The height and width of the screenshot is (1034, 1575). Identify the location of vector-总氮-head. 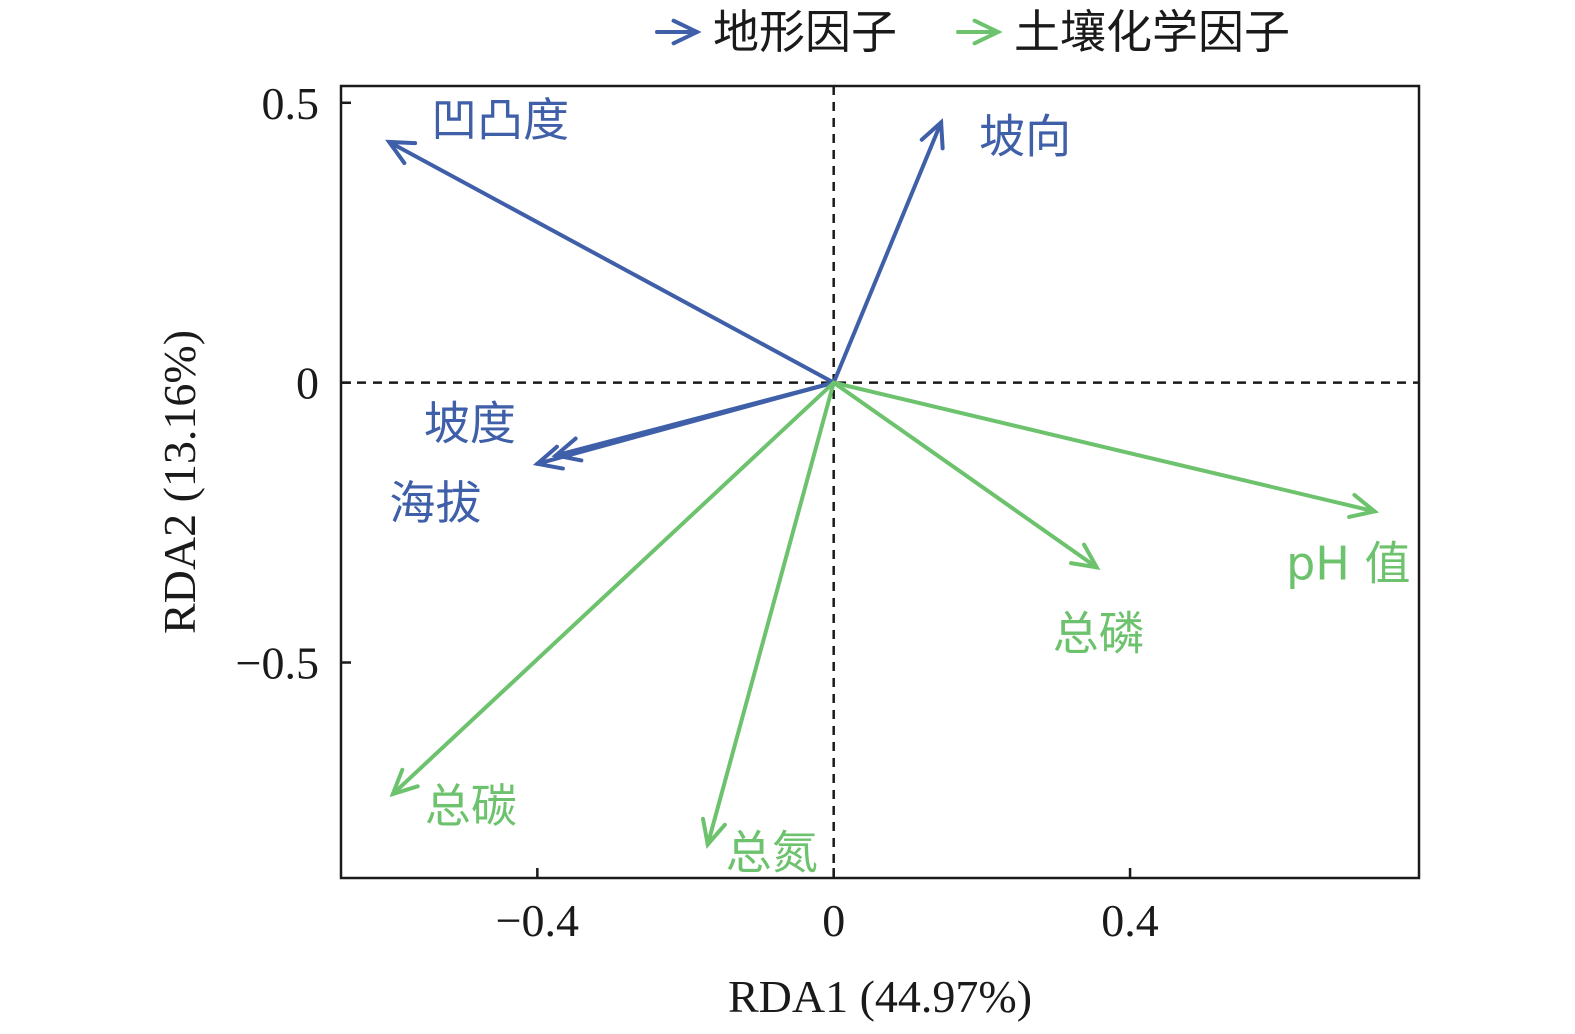
(713, 832).